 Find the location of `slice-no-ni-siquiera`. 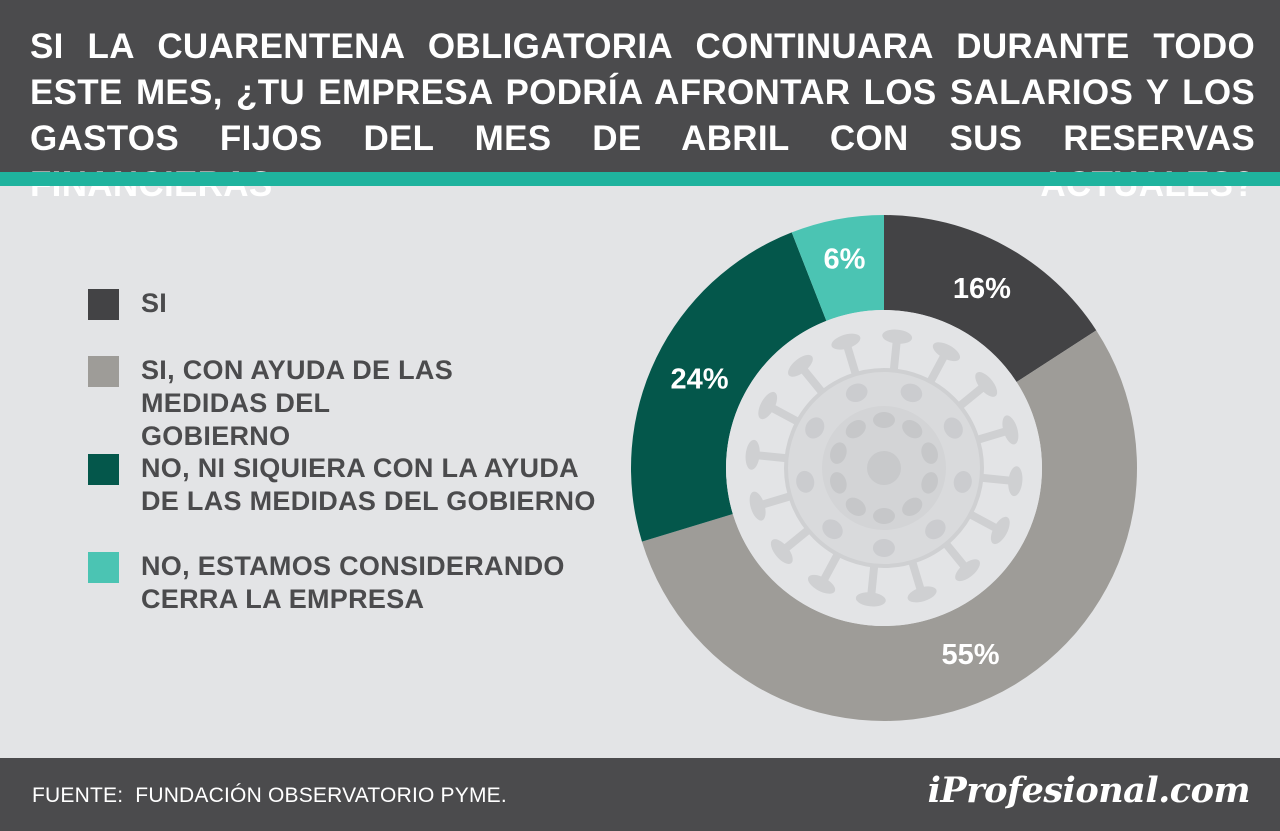

slice-no-ni-siquiera is located at coordinates (729, 387).